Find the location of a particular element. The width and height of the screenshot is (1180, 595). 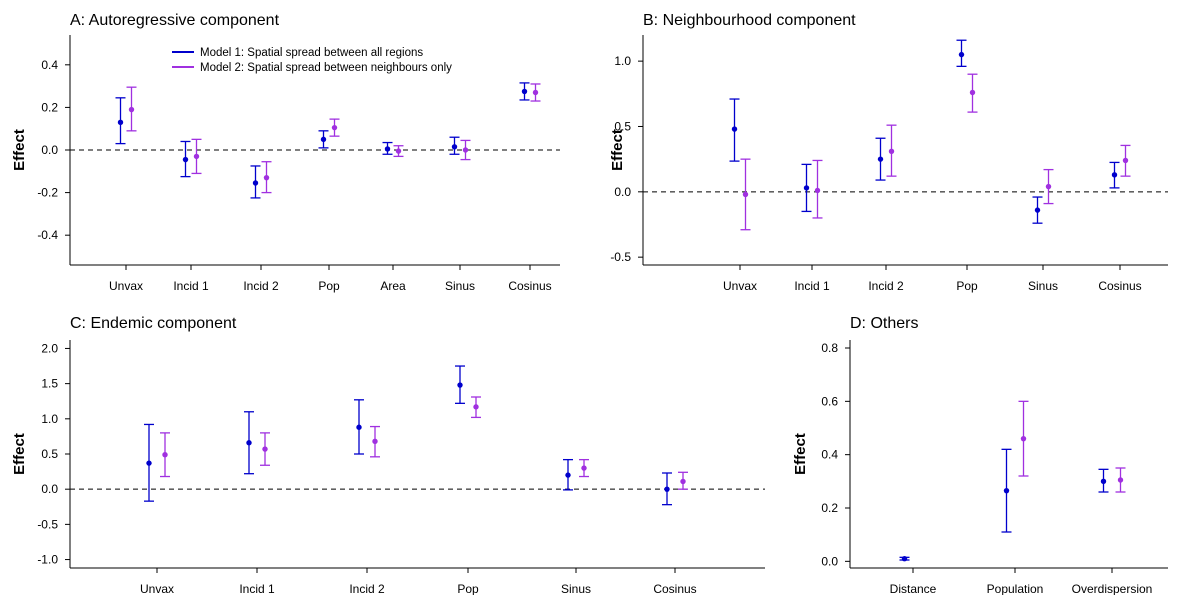

x-tick-label: Area is located at coordinates (393, 286).